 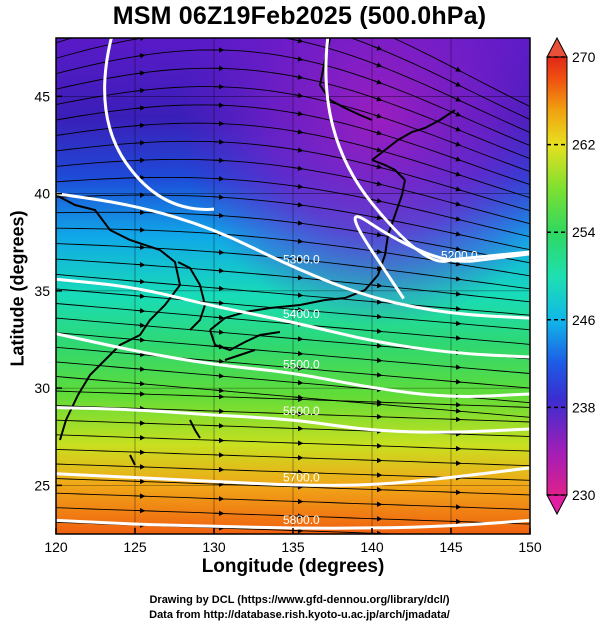 What do you see at coordinates (530, 547) in the screenshot?
I see `x-tick-label: 150` at bounding box center [530, 547].